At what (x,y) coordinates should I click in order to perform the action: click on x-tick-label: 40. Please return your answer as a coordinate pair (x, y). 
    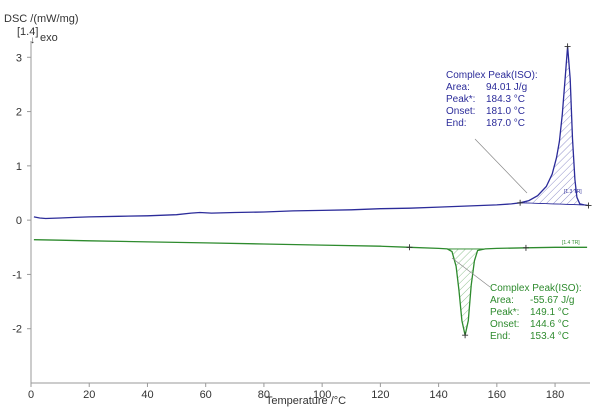
    Looking at the image, I should click on (147, 395).